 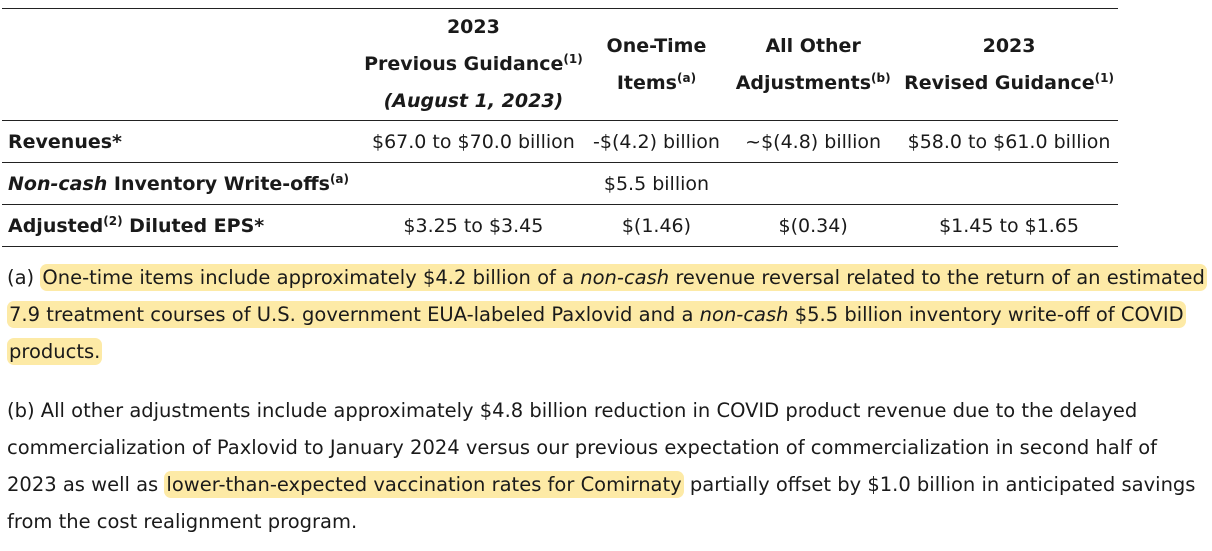 I want to click on cell-other, so click(x=813, y=184).